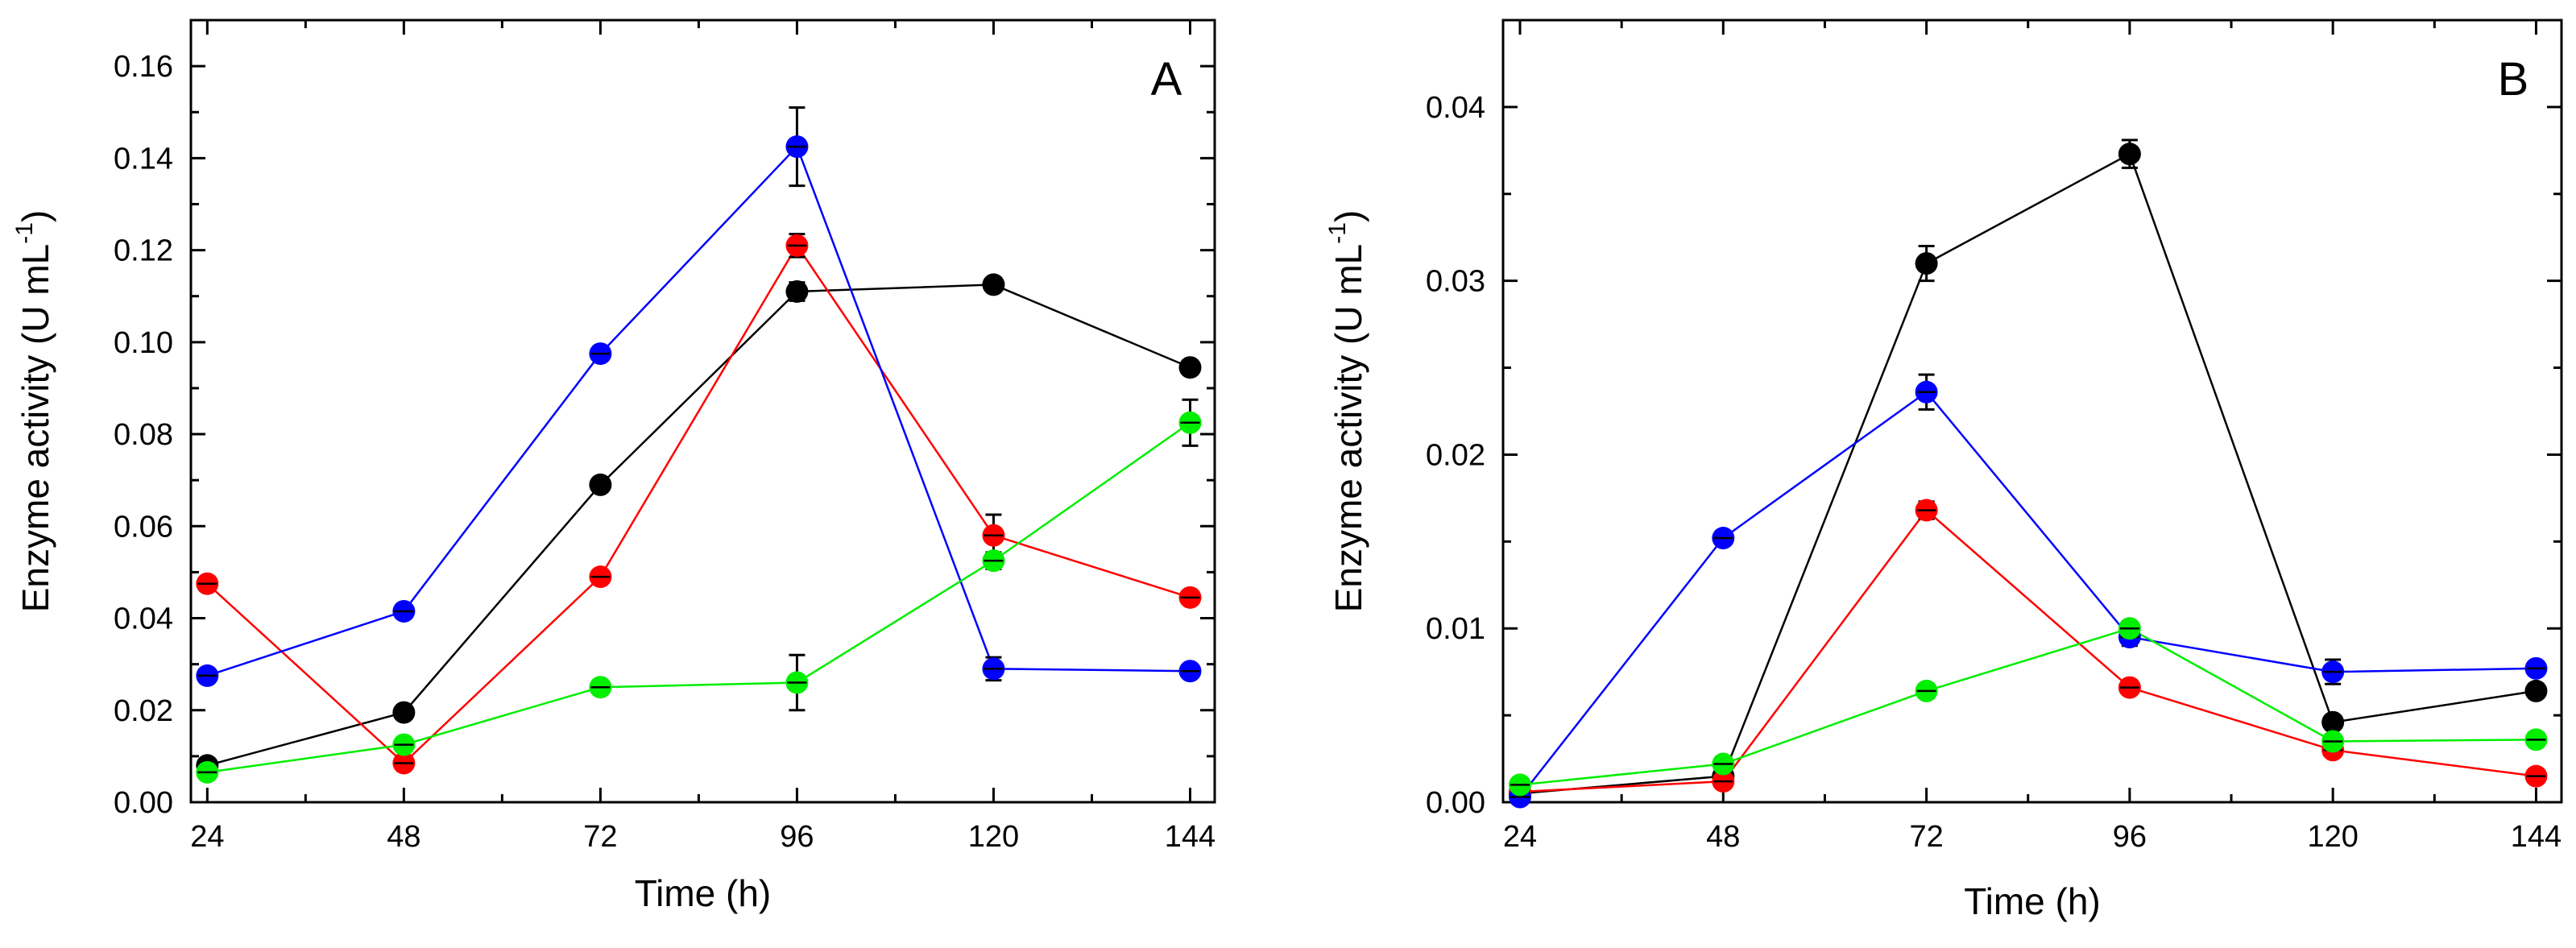 The width and height of the screenshot is (2576, 948). Describe the element at coordinates (143, 251) in the screenshot. I see `y-tick-label: 0.12` at that location.